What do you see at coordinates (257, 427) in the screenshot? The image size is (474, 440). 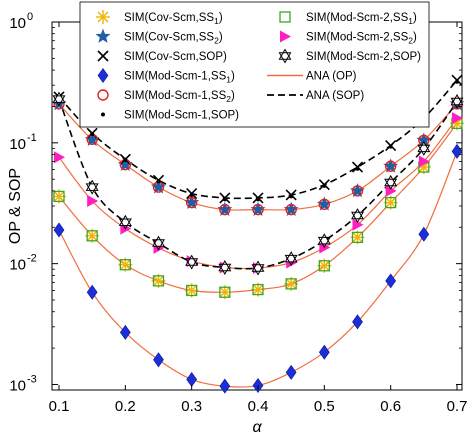 I see `x-axis-title: α` at bounding box center [257, 427].